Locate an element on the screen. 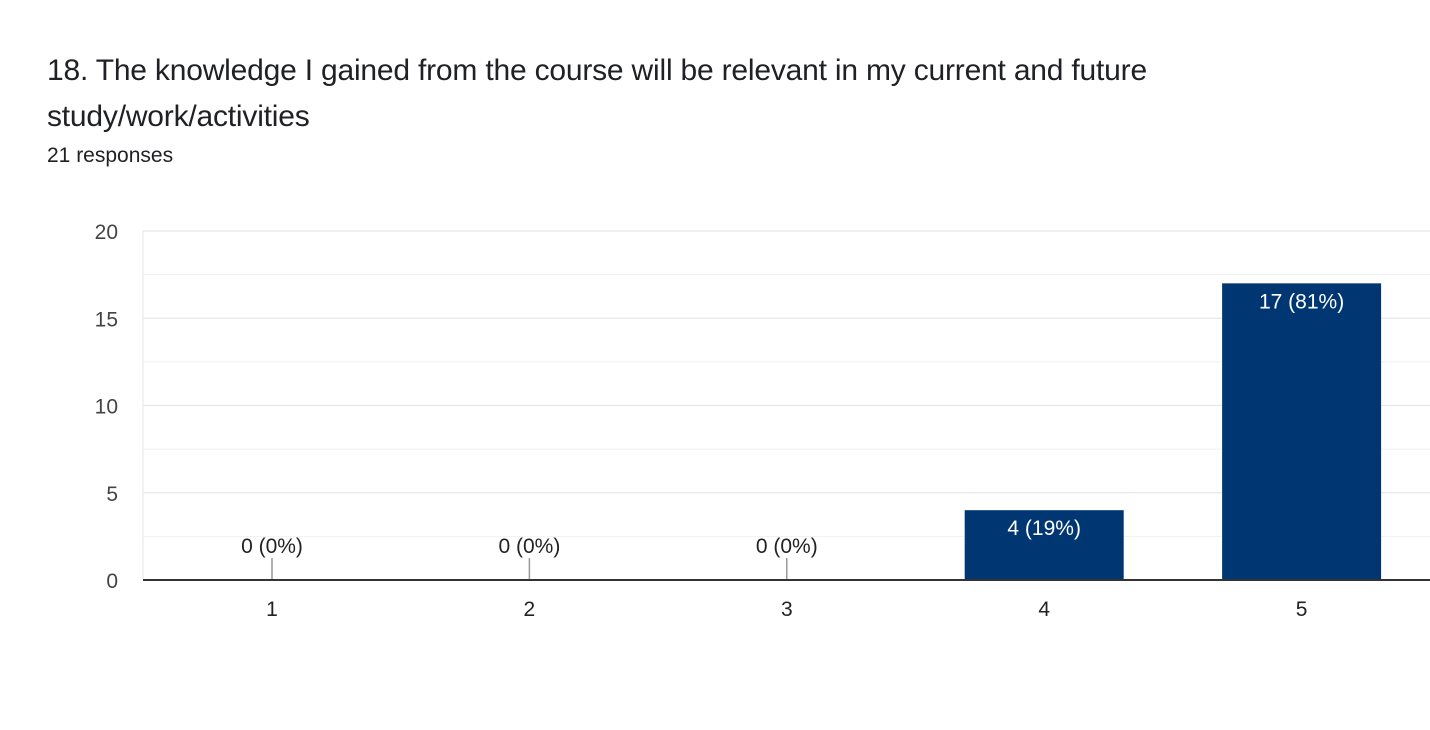  y-tick-label: 15 is located at coordinates (106, 319).